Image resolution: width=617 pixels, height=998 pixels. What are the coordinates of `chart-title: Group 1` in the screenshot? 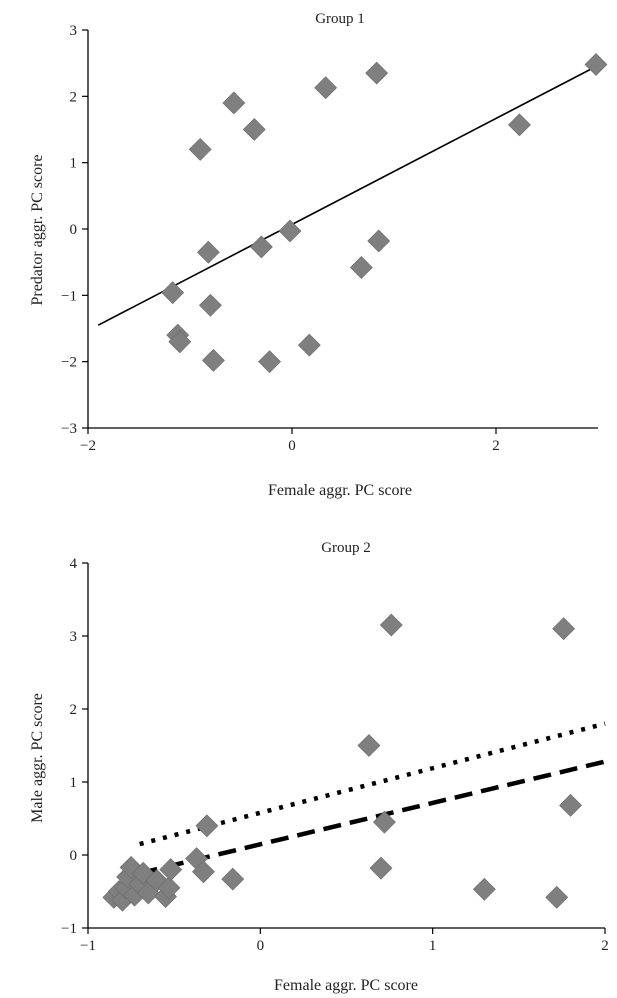 It's located at (340, 19).